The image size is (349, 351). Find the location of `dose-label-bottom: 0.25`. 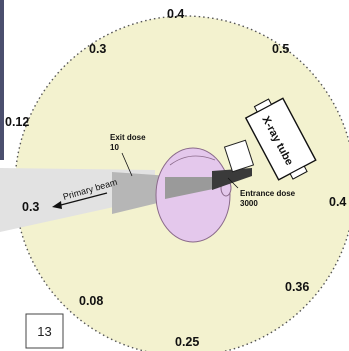

dose-label-bottom: 0.25 is located at coordinates (187, 342).